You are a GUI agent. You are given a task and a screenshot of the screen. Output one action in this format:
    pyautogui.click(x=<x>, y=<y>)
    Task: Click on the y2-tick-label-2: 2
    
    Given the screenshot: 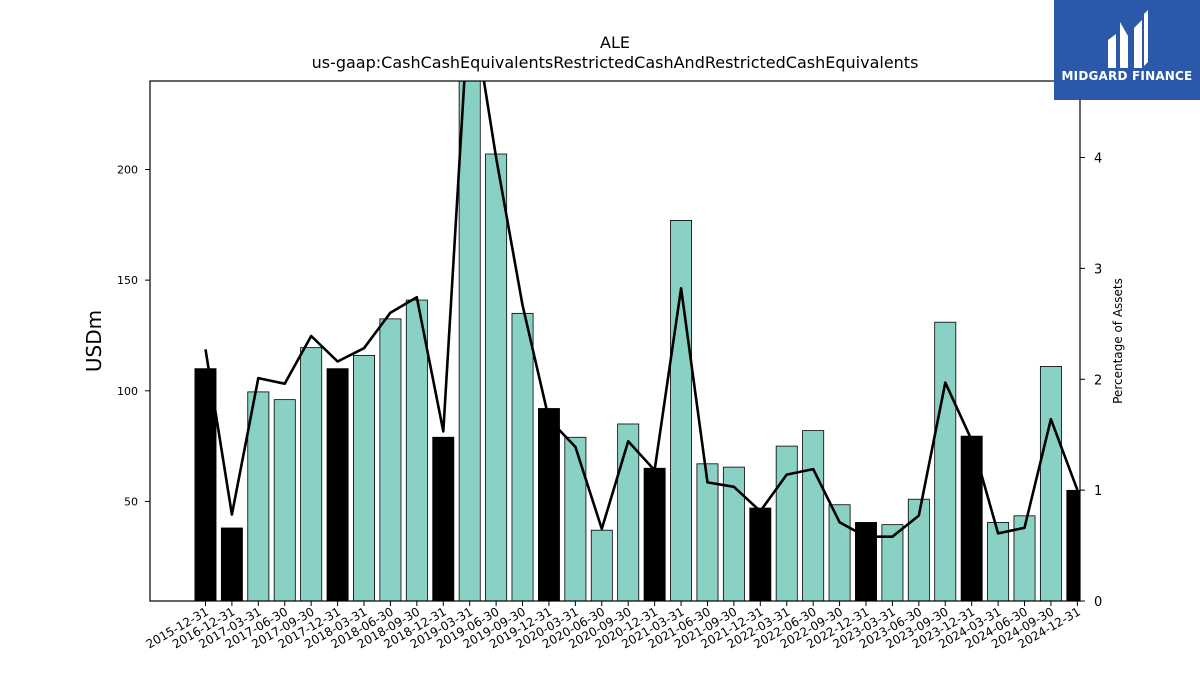 What is the action you would take?
    pyautogui.click(x=1098, y=380)
    